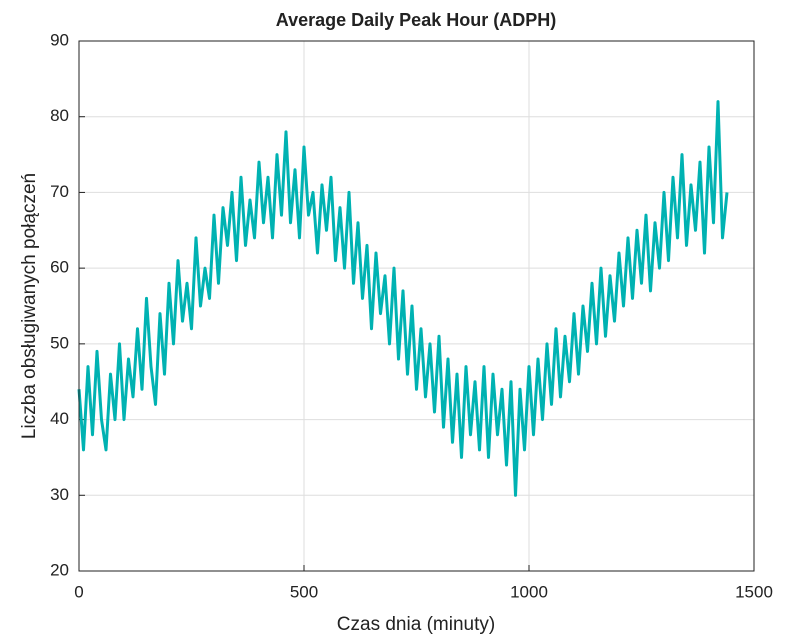  What do you see at coordinates (59, 418) in the screenshot?
I see `y-tick-label: 40` at bounding box center [59, 418].